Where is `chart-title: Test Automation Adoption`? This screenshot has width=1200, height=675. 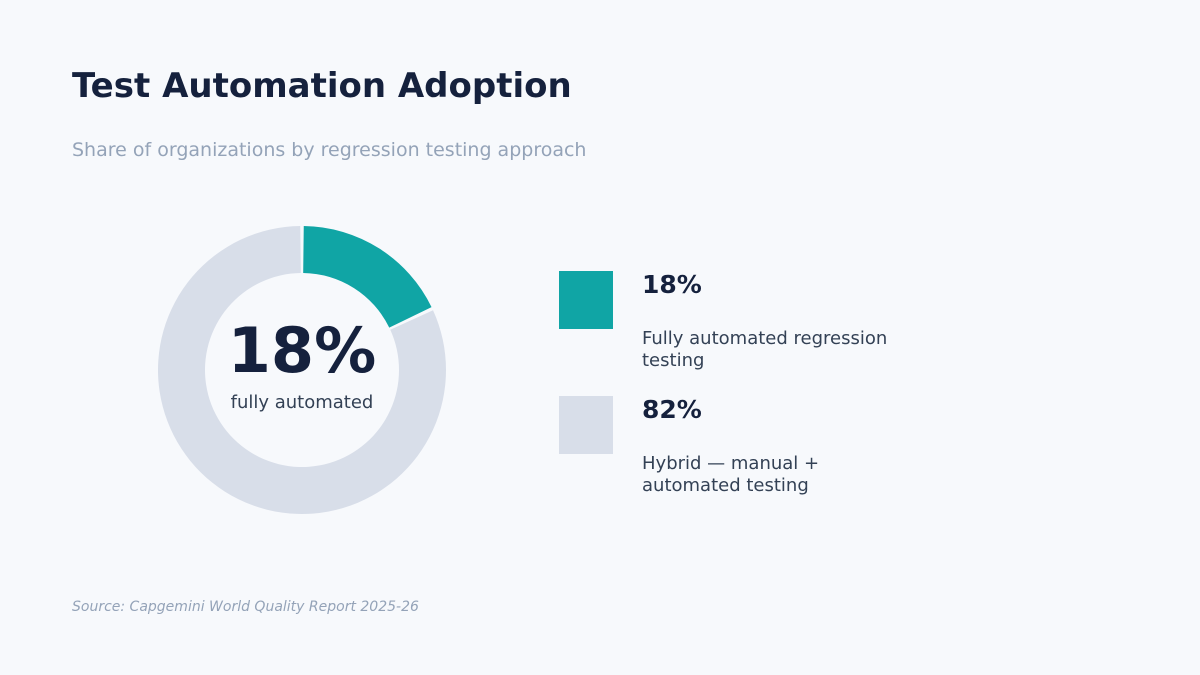 chart-title: Test Automation Adoption is located at coordinates (322, 86).